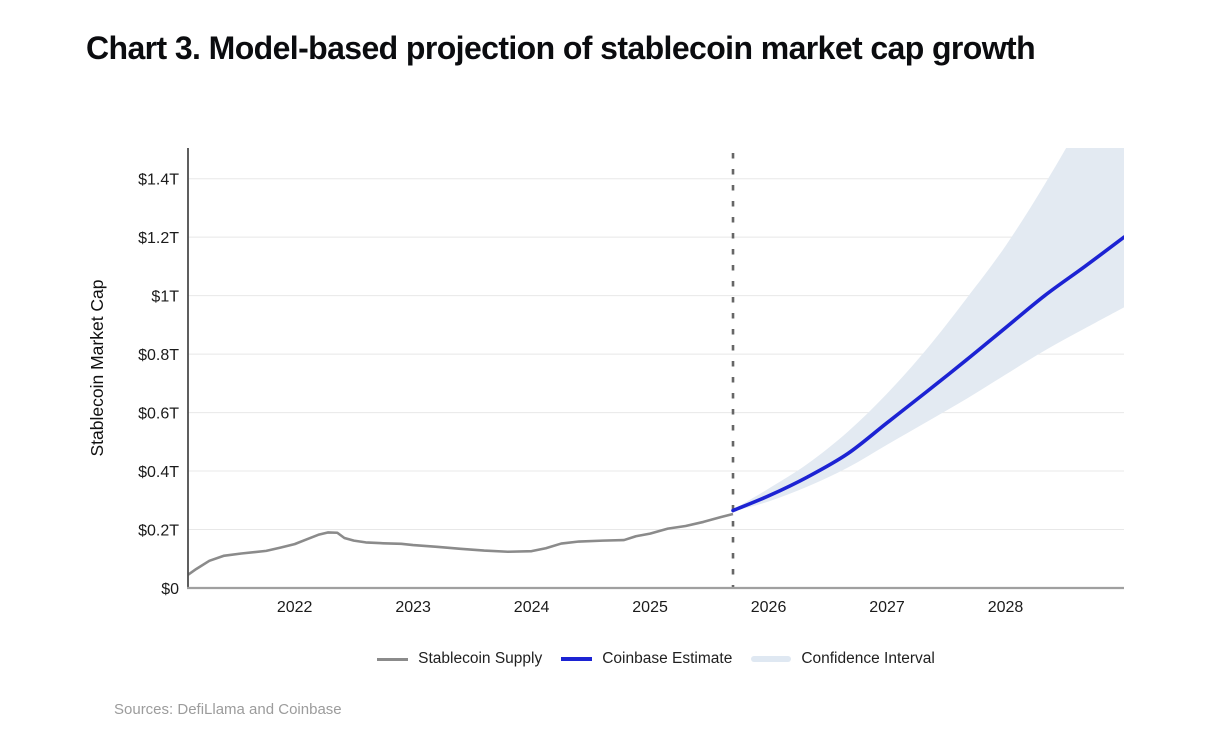 The image size is (1224, 732). I want to click on historical-line-swatch, so click(393, 659).